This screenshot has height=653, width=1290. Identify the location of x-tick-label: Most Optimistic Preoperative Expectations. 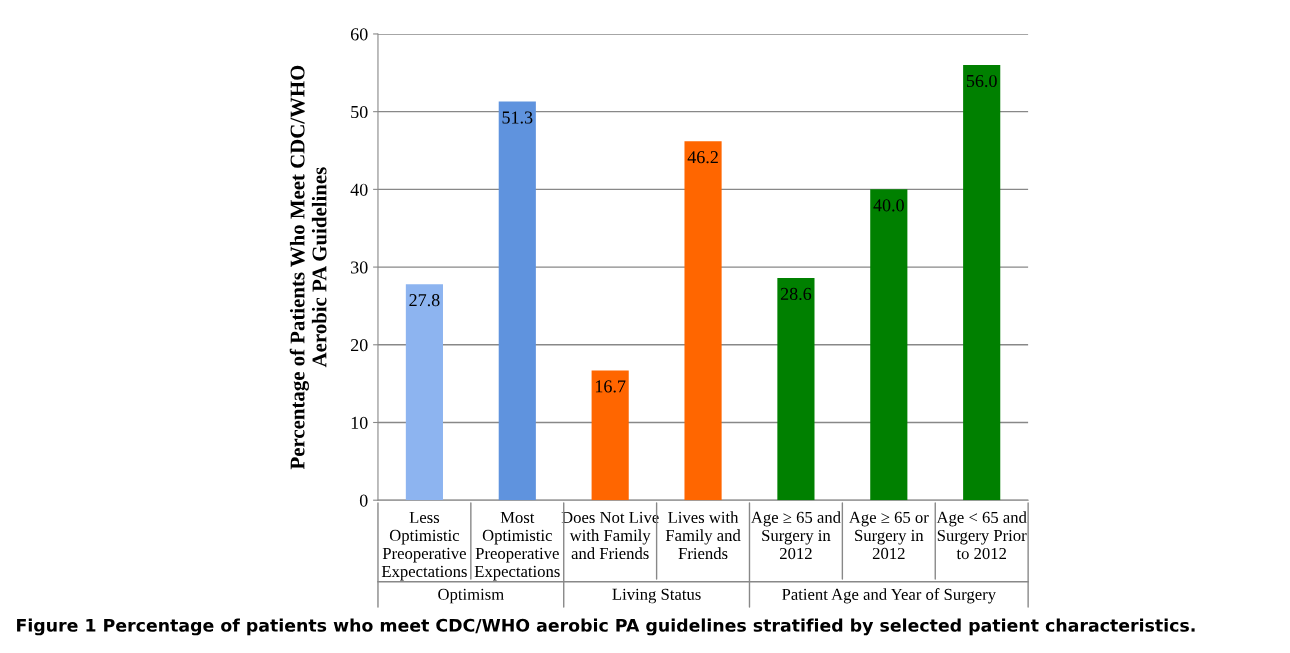
(517, 546).